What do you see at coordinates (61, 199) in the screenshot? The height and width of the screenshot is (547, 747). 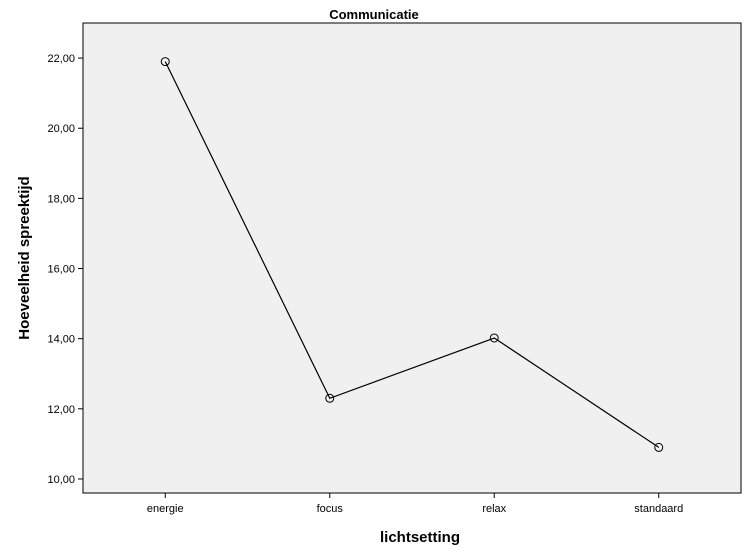 I see `y-tick-label: 18,00` at bounding box center [61, 199].